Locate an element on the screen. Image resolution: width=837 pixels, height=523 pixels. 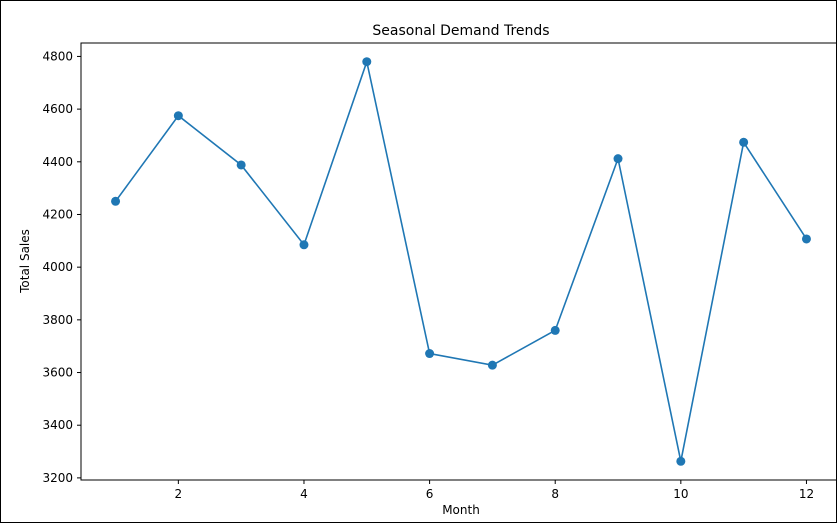
x-axis-title: Month is located at coordinates (461, 510).